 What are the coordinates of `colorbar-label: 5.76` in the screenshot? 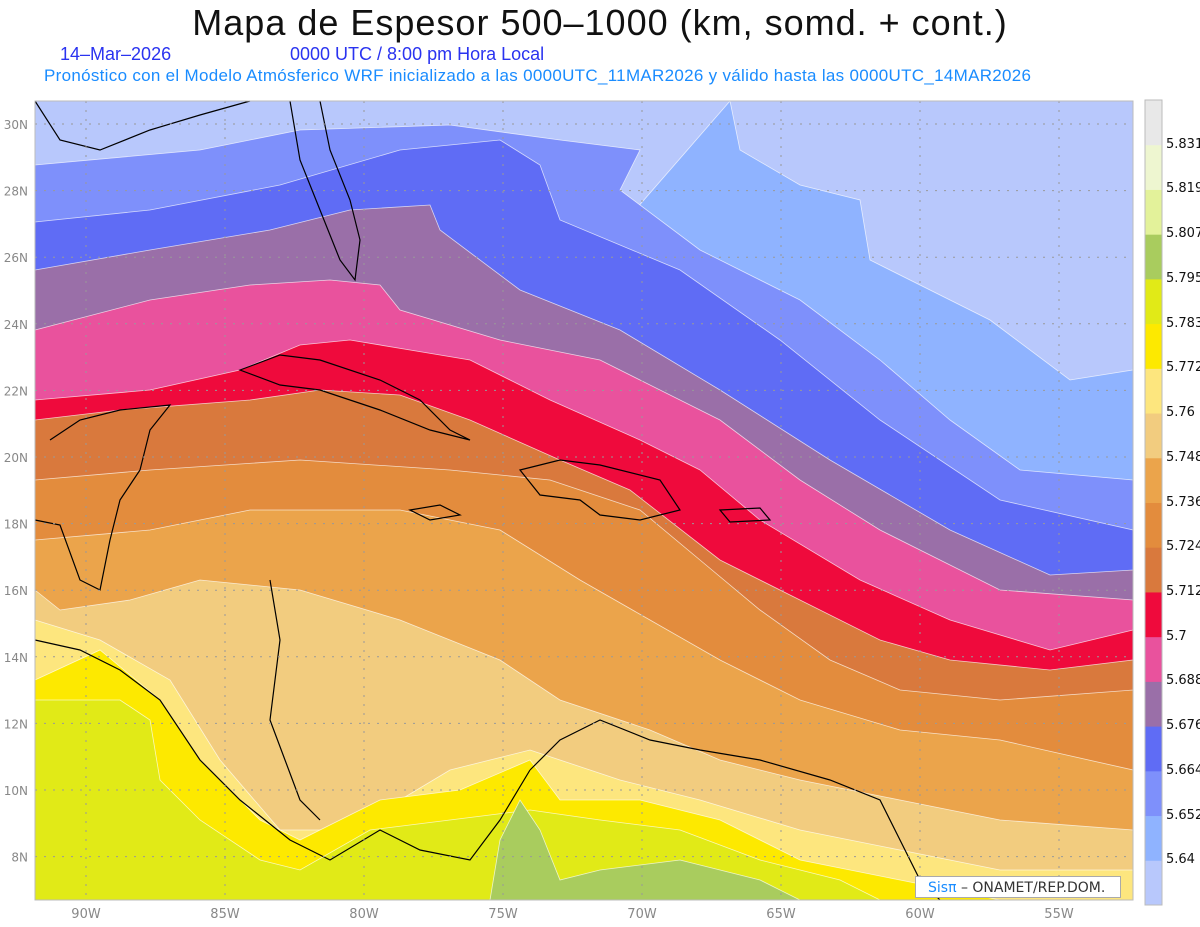 It's located at (1180, 413).